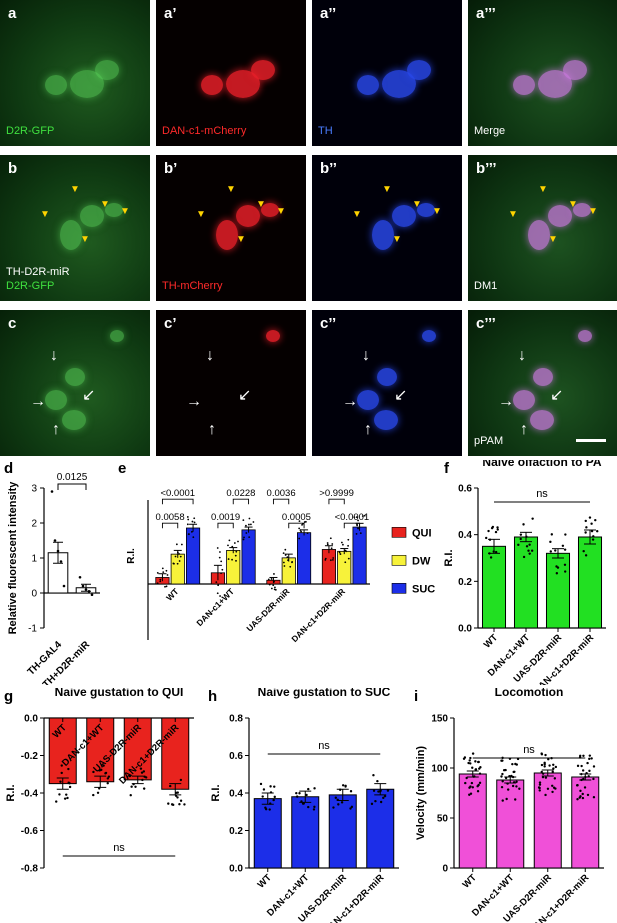  Describe the element at coordinates (506, 401) in the screenshot. I see `arrow-icon: →` at that location.